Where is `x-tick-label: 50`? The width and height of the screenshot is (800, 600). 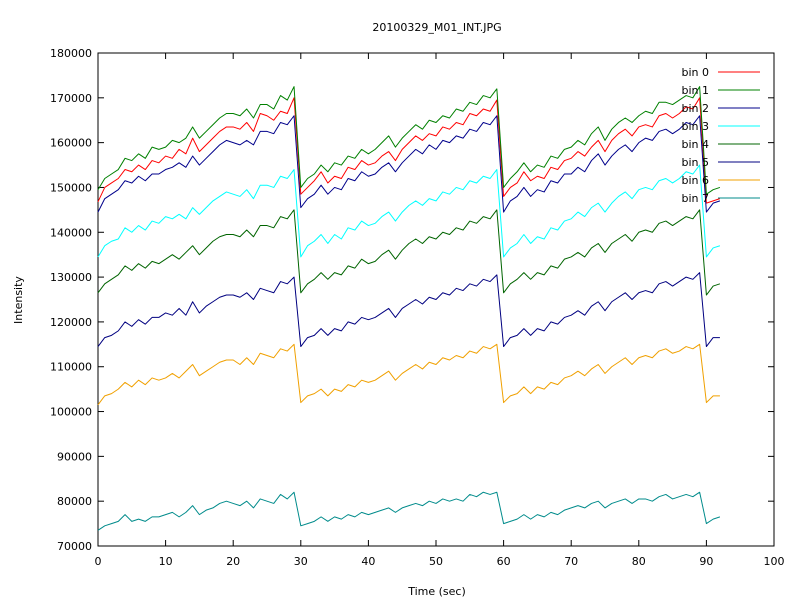 x-tick-label: 50 is located at coordinates (436, 561).